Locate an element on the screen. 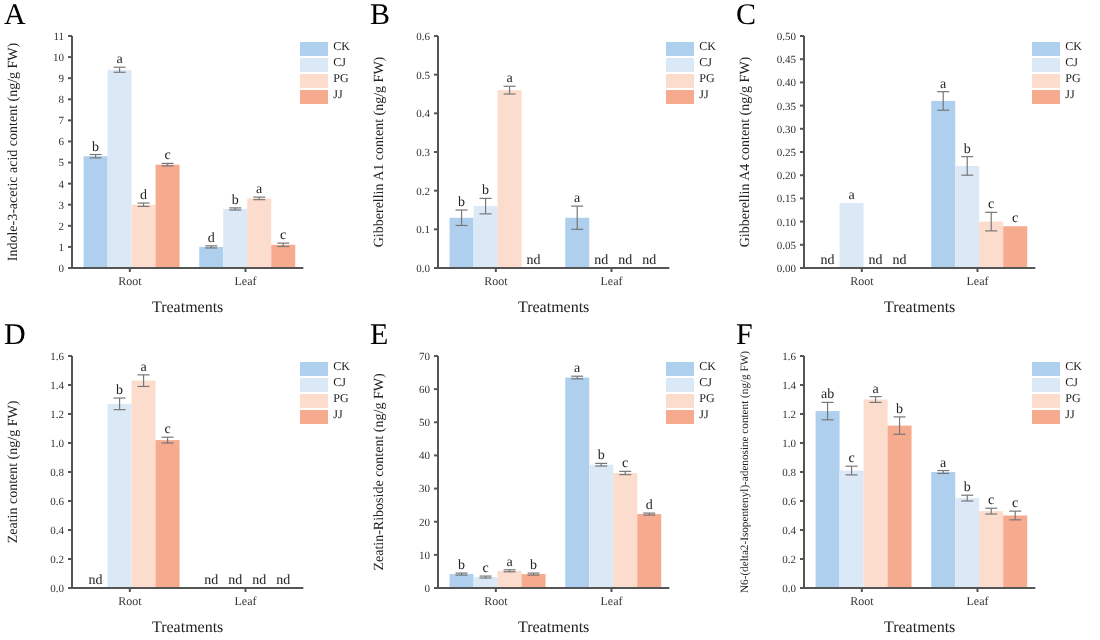 The image size is (1100, 640). chart-title: E is located at coordinates (379, 337).